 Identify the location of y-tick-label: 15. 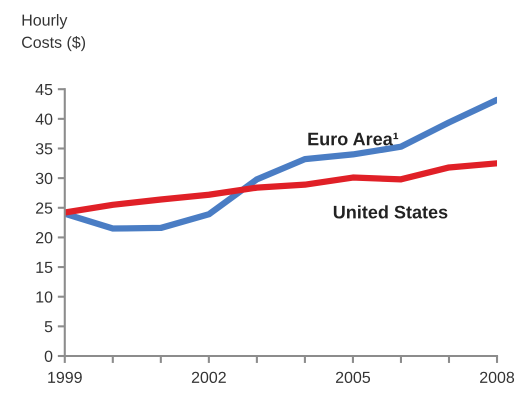
(44, 268).